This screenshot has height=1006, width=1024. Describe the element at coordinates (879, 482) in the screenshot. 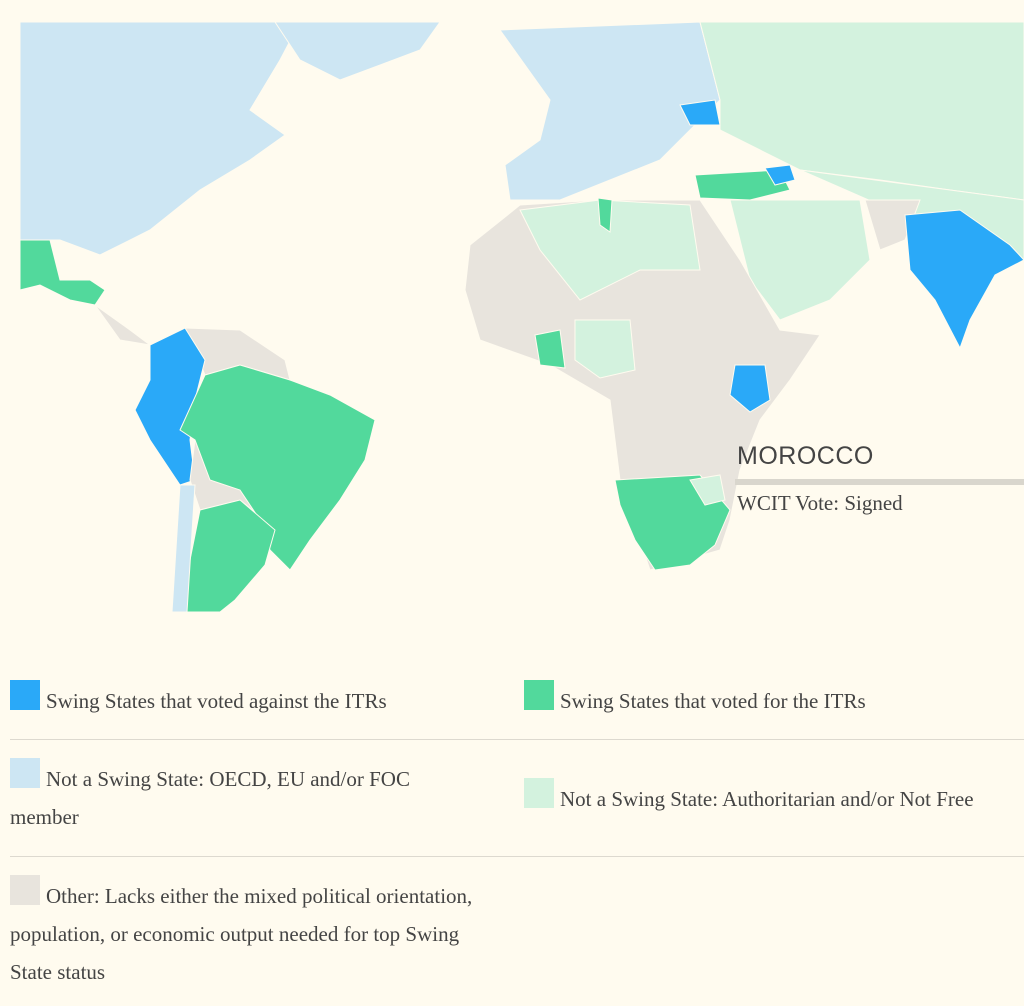

I see `tooltip-bar` at that location.